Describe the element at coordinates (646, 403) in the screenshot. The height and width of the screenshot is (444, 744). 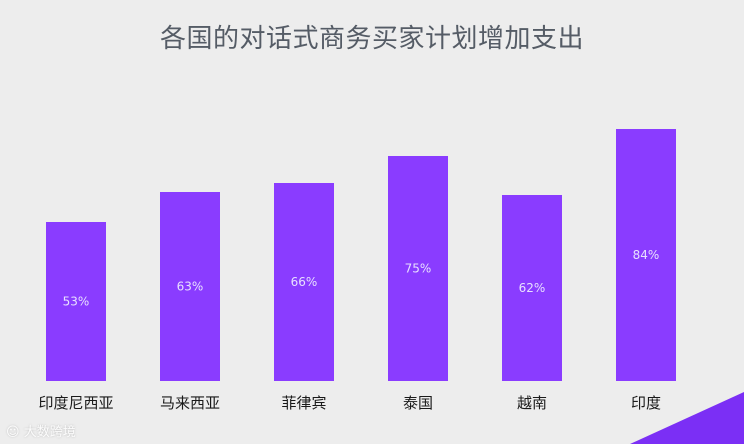
I see `category-label-6: 印度` at that location.